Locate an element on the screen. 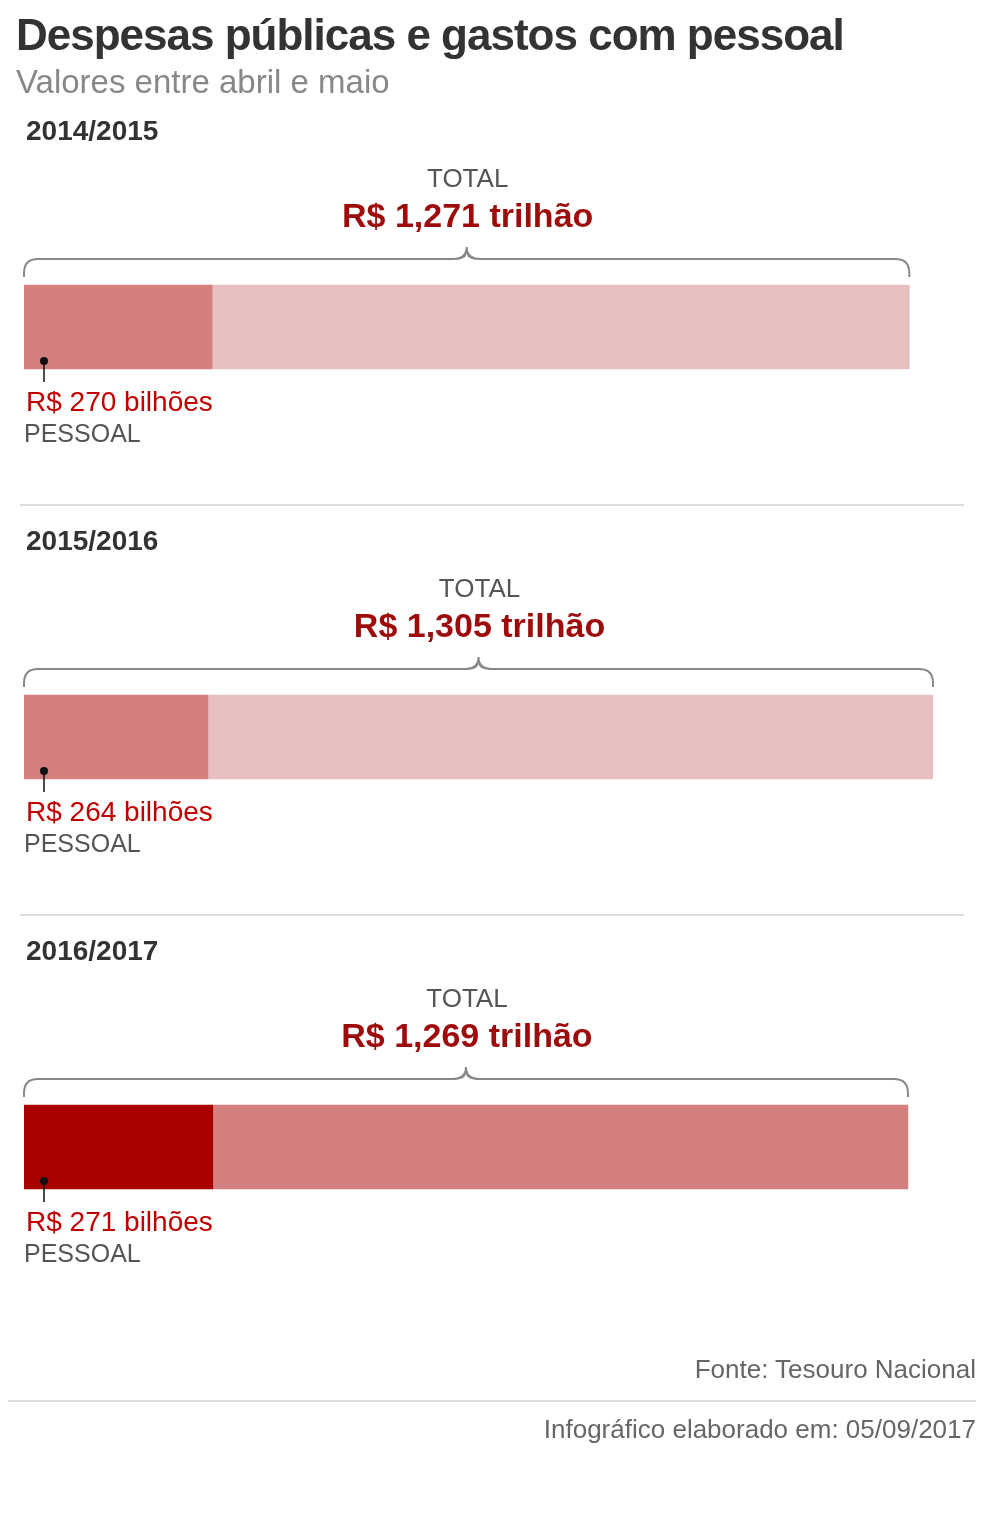 Image resolution: width=984 pixels, height=1514 pixels. chart-subtitle: Valores entre abril e maio is located at coordinates (203, 82).